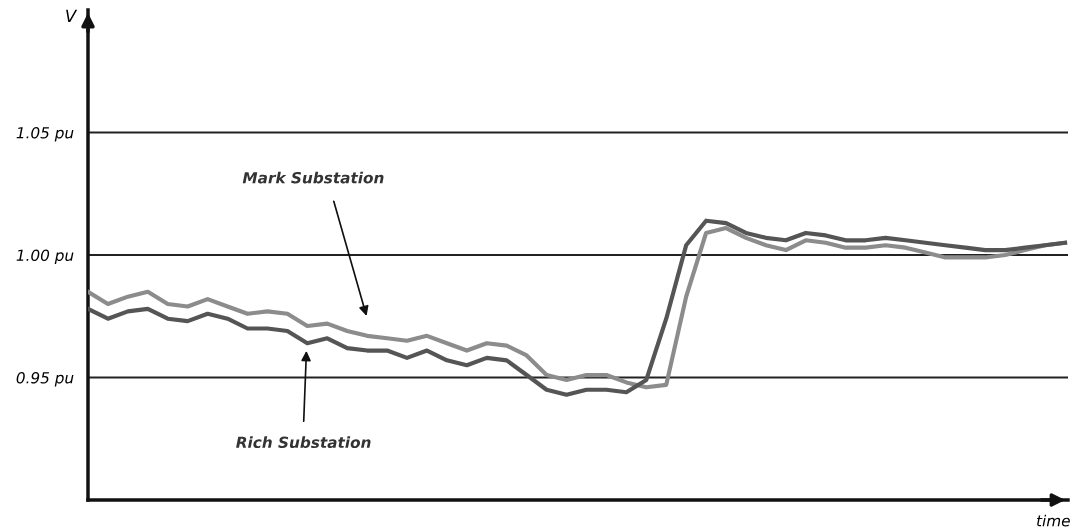 This screenshot has height=527, width=1072. What do you see at coordinates (1053, 520) in the screenshot?
I see `x-axis-title: time` at bounding box center [1053, 520].